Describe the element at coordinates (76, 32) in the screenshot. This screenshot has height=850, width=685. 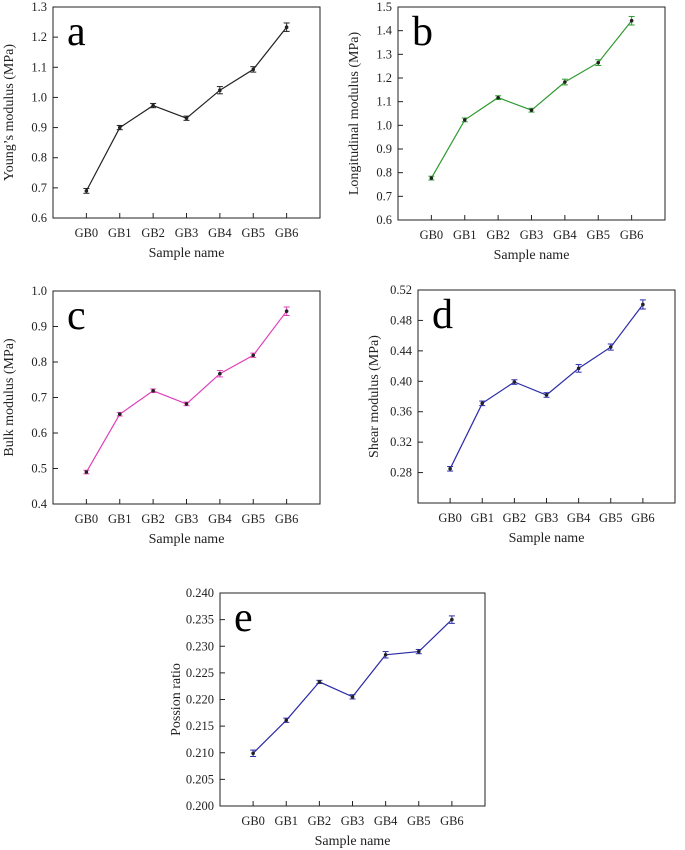
I see `panel-letter: a` at that location.